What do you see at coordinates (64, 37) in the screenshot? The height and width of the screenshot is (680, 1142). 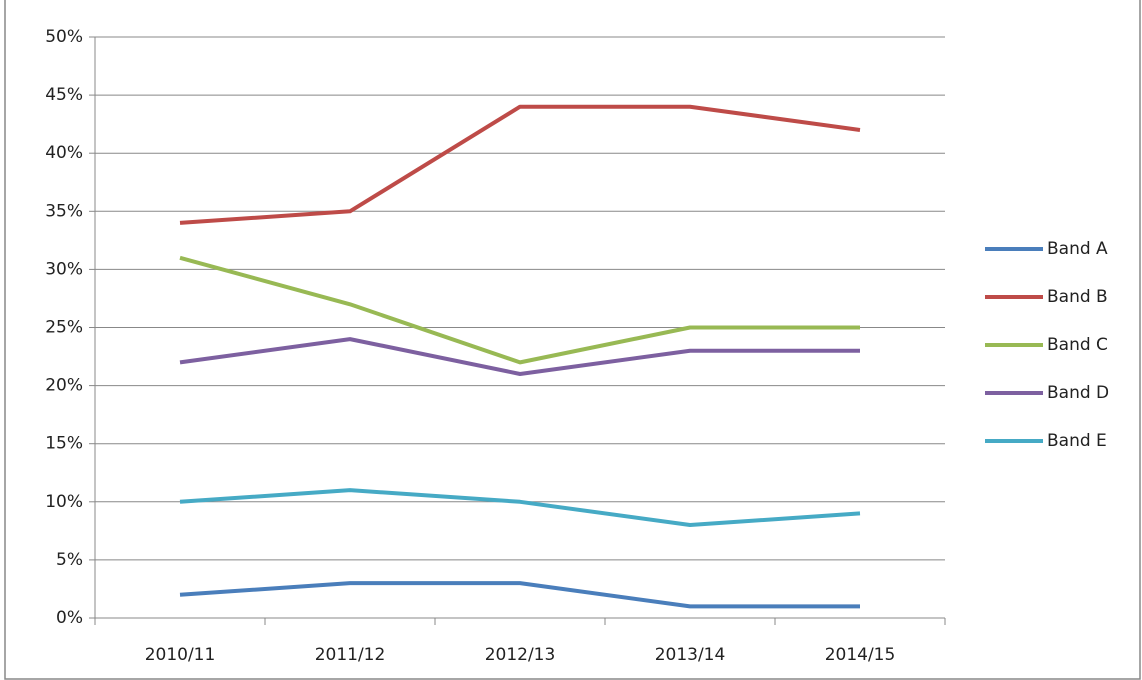 I see `y-tick-label: 50%` at bounding box center [64, 37].